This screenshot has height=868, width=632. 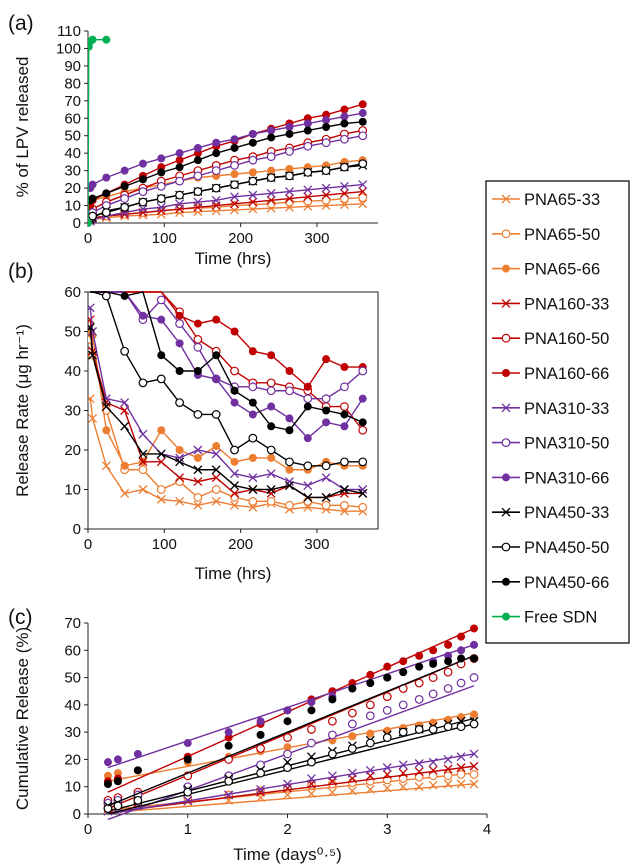 I want to click on y-tick-label: 20, so click(x=72, y=188).